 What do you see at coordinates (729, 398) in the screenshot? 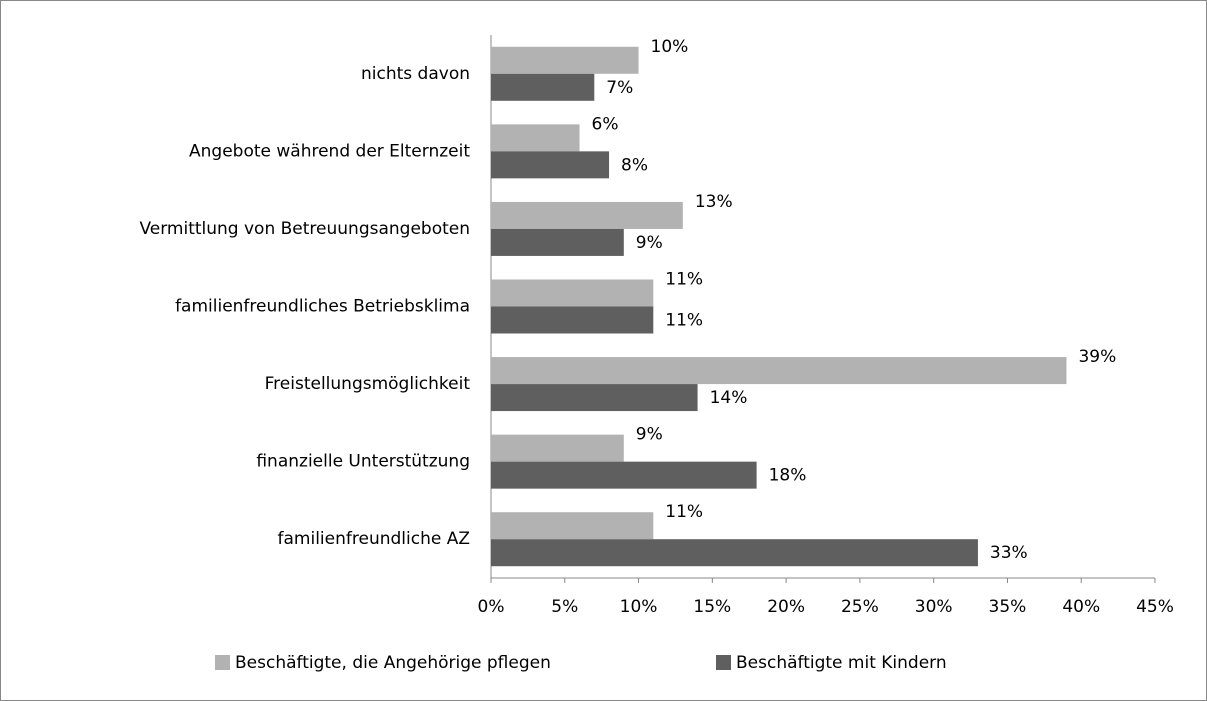
I see `value-label: 14%` at bounding box center [729, 398].